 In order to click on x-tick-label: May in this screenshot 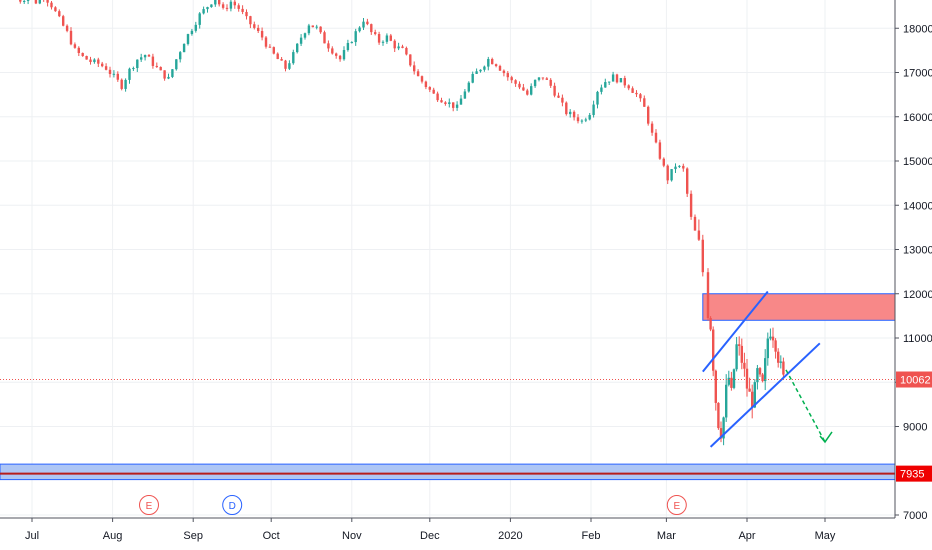, I will do `click(825, 536)`.